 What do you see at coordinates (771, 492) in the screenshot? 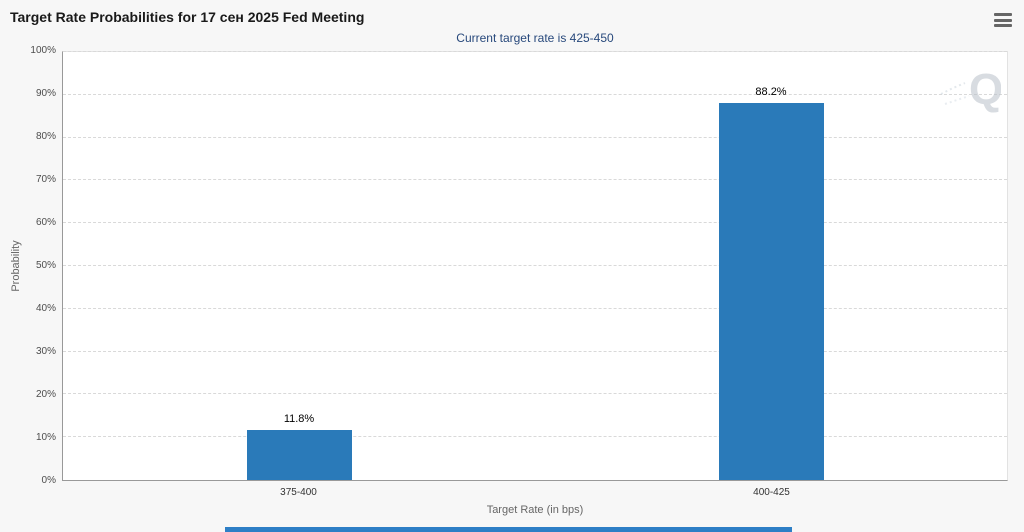
I see `x-tick-label: 400-425` at bounding box center [771, 492].